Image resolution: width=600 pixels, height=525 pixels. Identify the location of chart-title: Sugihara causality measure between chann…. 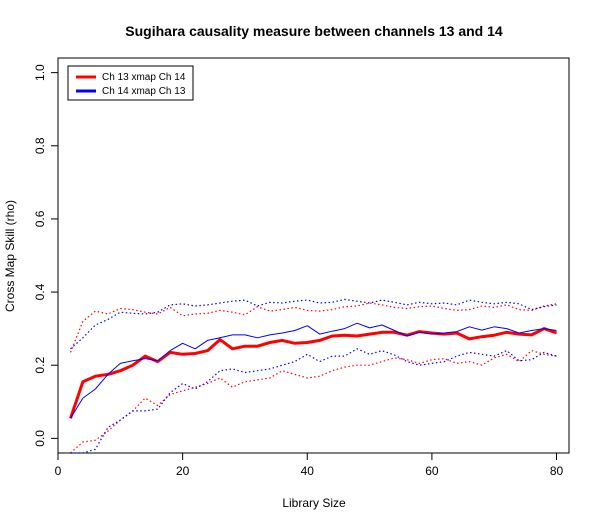
(314, 31).